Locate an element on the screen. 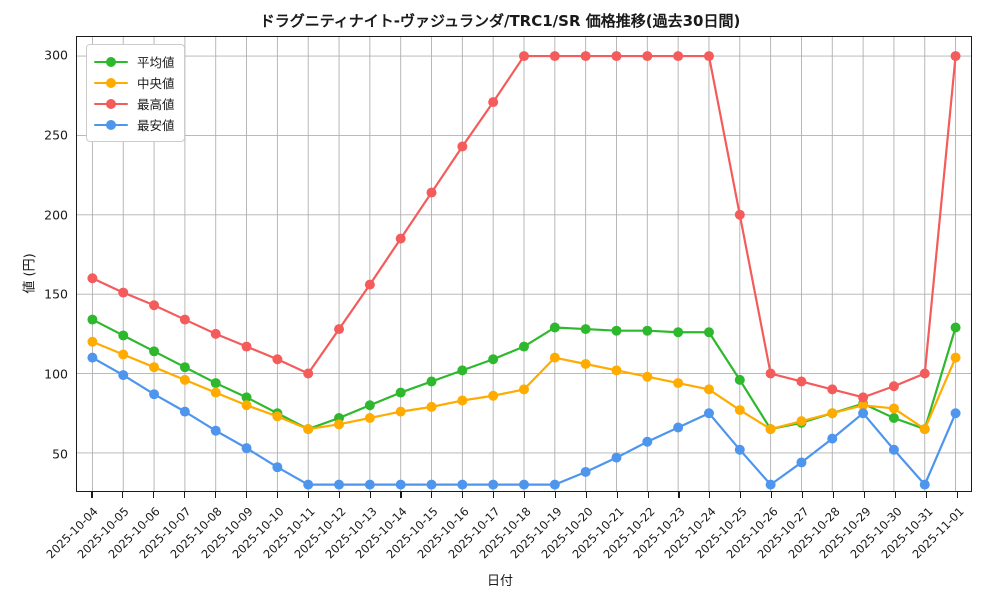 Image resolution: width=1000 pixels, height=600 pixels. legend-item-2: 最高値 is located at coordinates (134, 103).